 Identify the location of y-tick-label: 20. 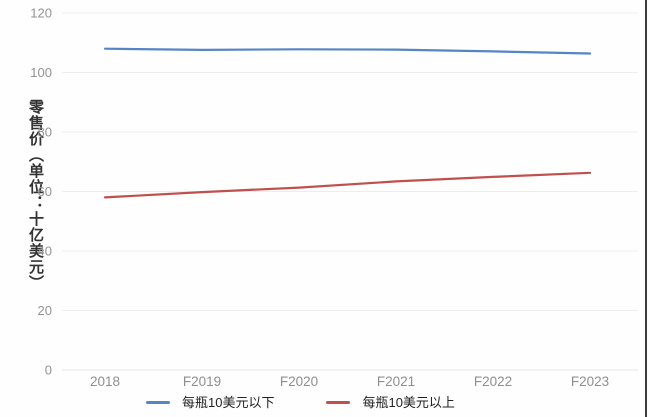
(45, 310).